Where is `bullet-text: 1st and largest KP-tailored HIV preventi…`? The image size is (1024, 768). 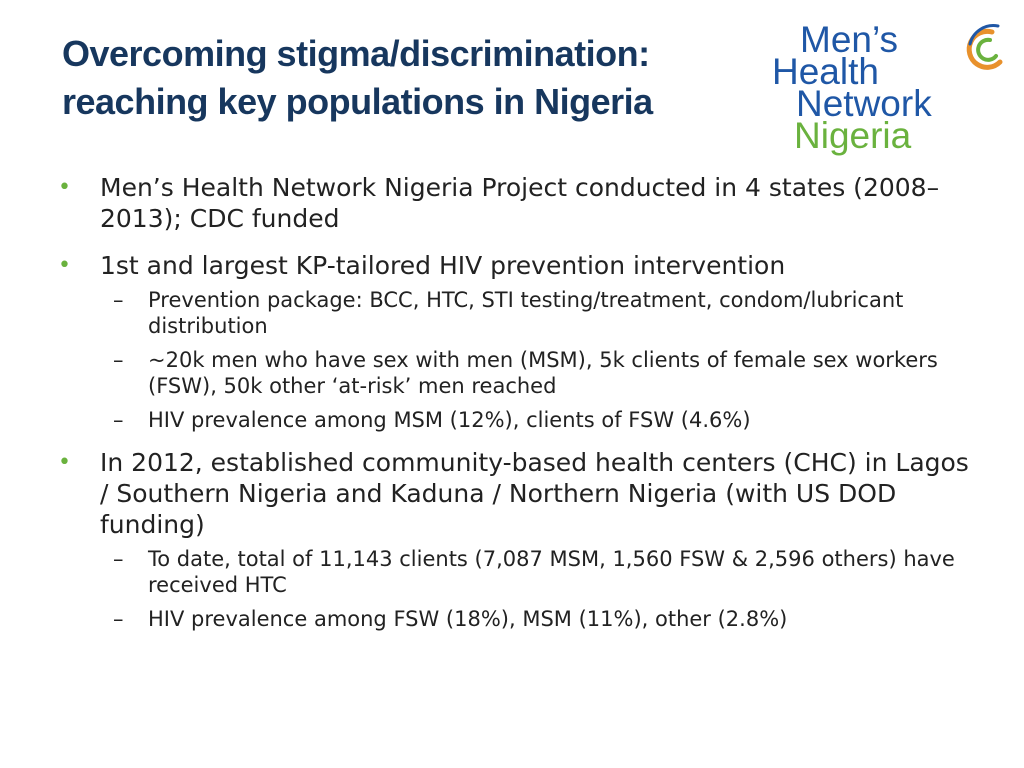
bullet-text: 1st and largest KP-tailored HIV preventi… is located at coordinates (443, 265).